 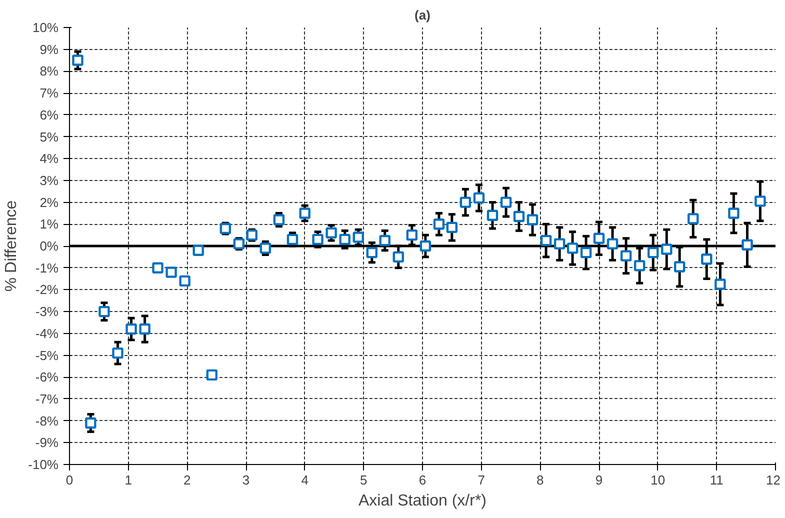 I want to click on y-tick-label: -7%, so click(x=47, y=398).